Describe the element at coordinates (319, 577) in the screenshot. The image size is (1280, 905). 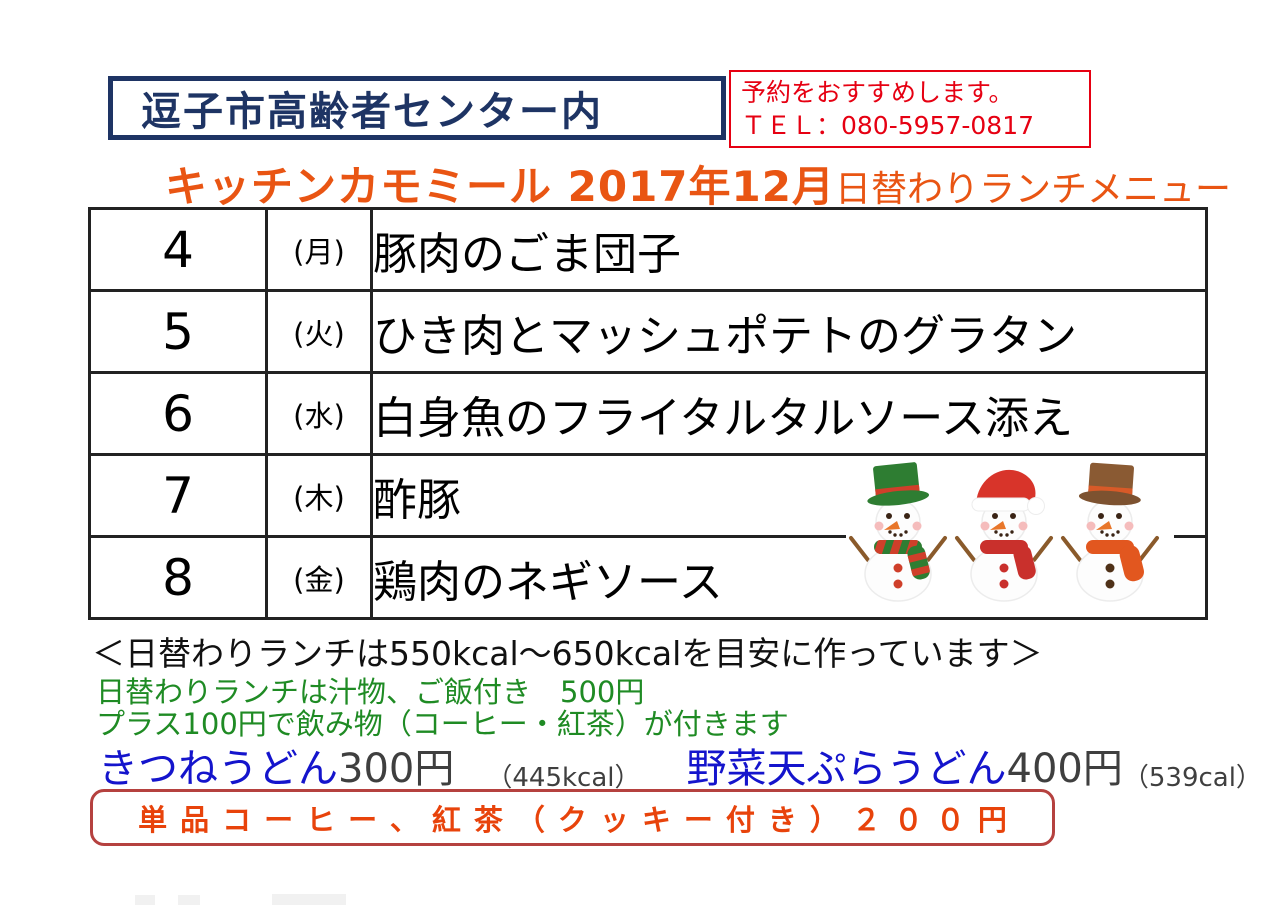
I see `weekday: (金)` at that location.